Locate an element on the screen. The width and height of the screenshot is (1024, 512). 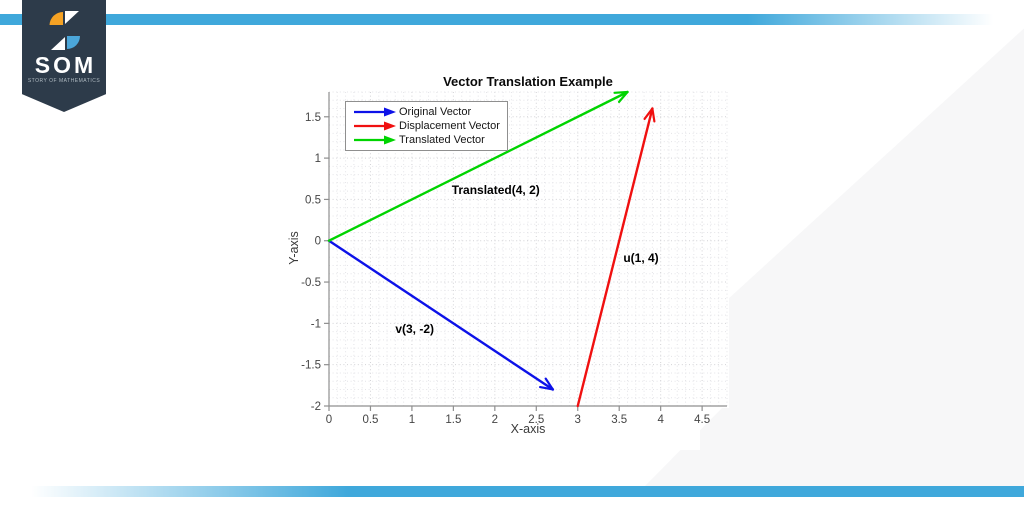
legend-label-translated: Translated Vector is located at coordinates (442, 140).